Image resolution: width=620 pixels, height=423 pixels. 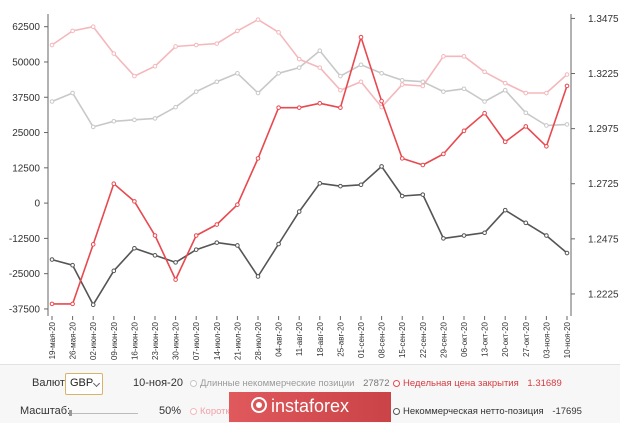 I want to click on y-left-tick-label: 0, so click(x=37, y=204).